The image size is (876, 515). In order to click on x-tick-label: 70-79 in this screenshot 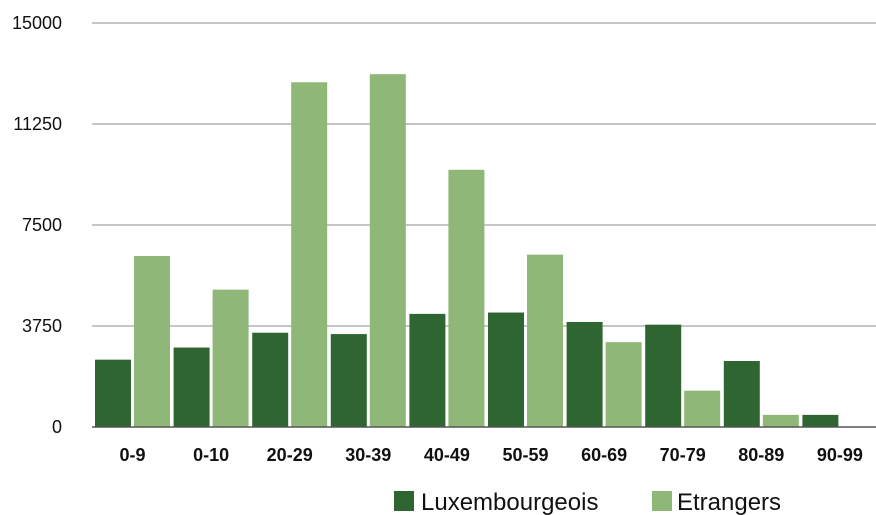, I will do `click(683, 455)`.